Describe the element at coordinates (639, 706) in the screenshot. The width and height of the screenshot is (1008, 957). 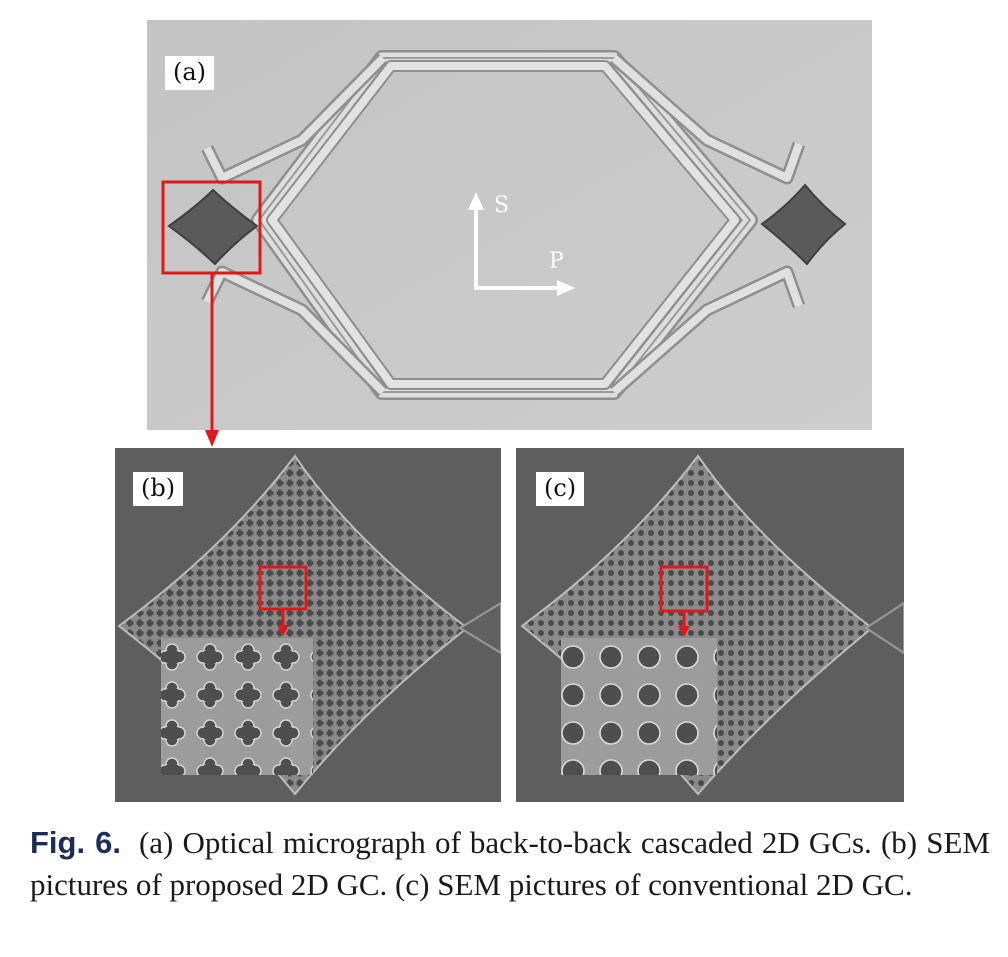
I see `inset-zoom-c` at that location.